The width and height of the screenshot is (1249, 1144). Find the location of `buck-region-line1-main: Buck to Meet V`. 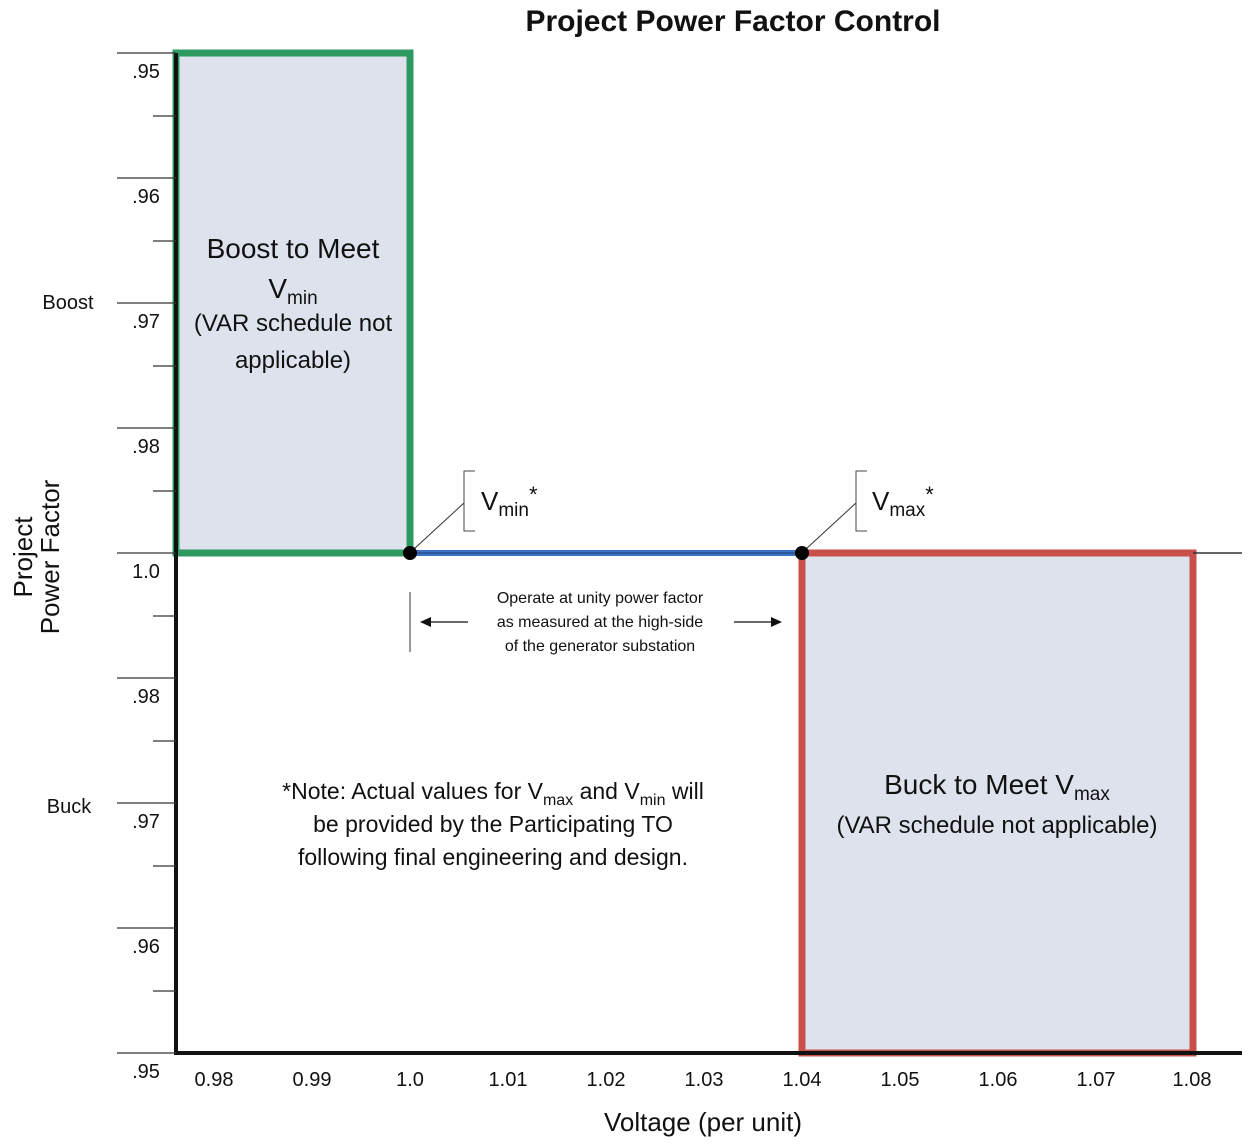

buck-region-line1-main: Buck to Meet V is located at coordinates (979, 784).